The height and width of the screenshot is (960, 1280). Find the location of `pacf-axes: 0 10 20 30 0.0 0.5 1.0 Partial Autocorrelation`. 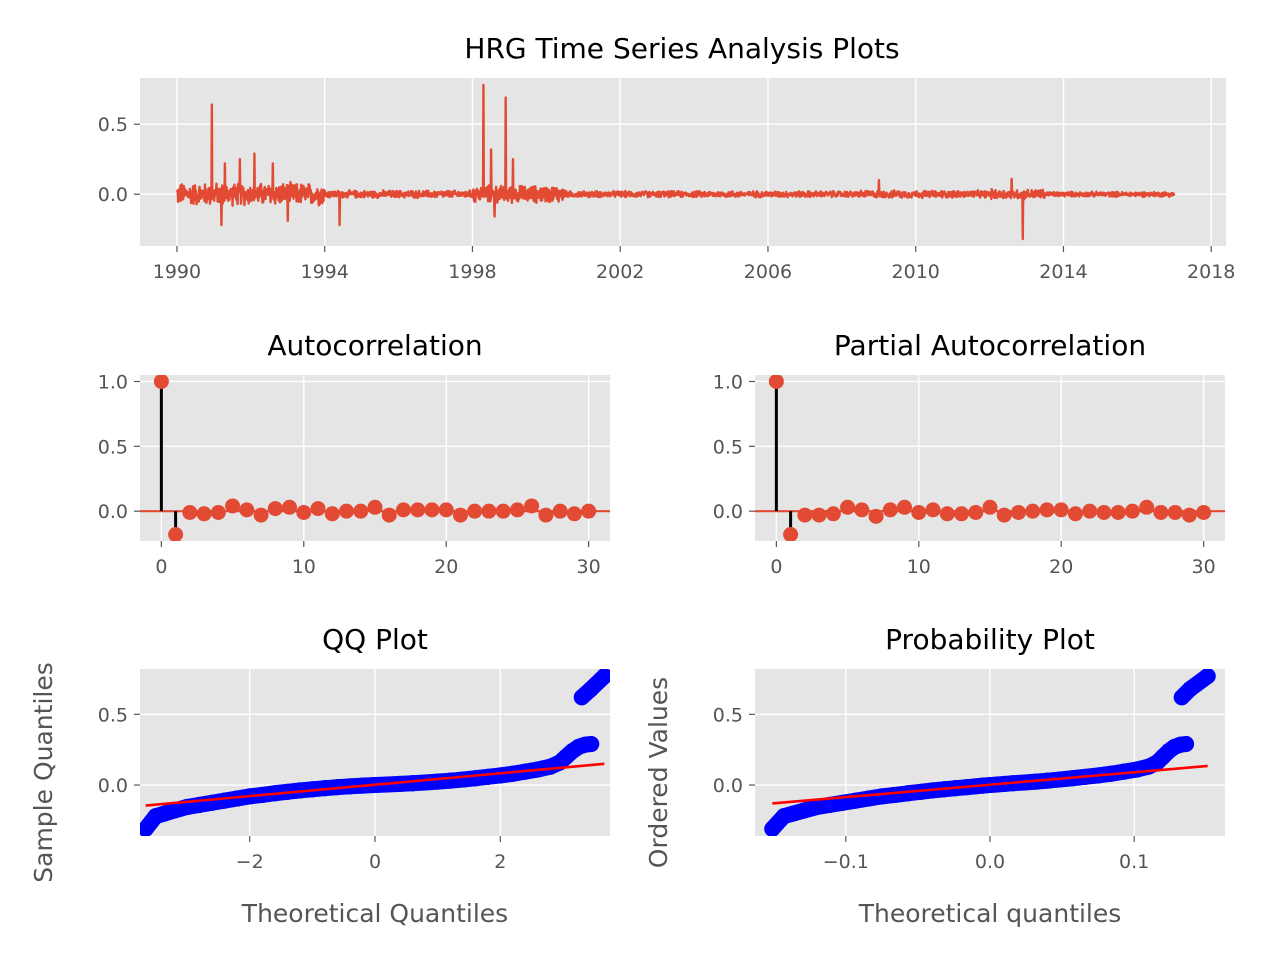

pacf-axes: 0 10 20 30 0.0 0.5 1.0 Partial Autocorrelation is located at coordinates (969, 453).